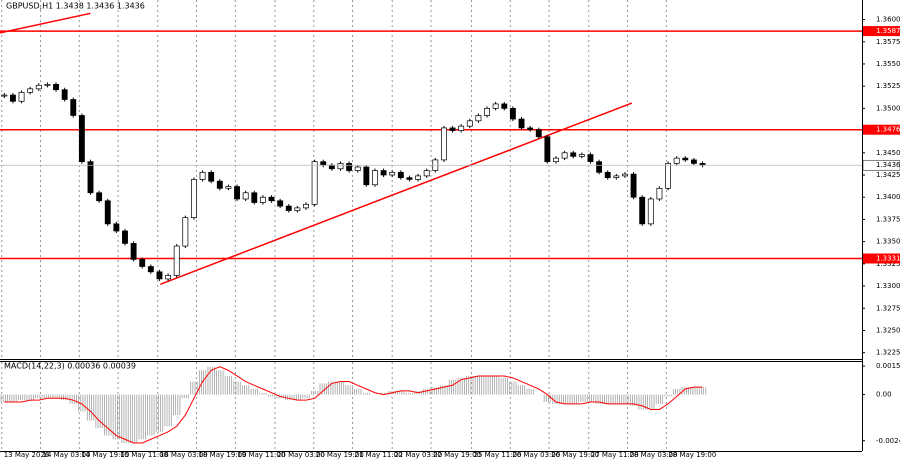  What do you see at coordinates (498, 455) in the screenshot?
I see `x-tick-label: 25 May 11:00` at bounding box center [498, 455].